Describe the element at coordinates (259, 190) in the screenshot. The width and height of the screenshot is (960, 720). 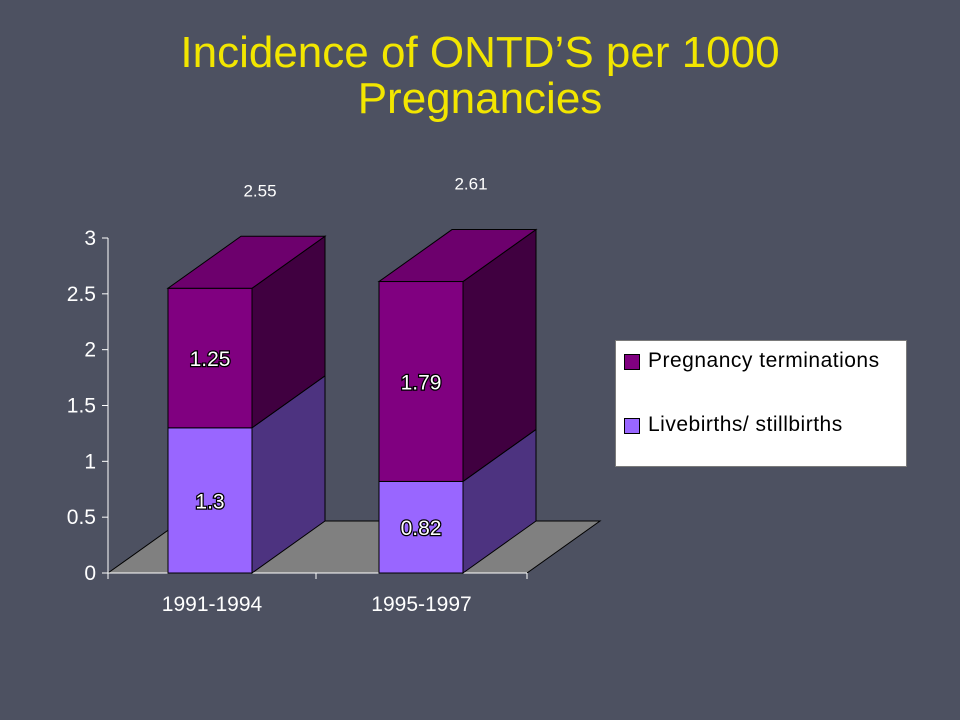
I see `total-label-1991-1994: 2.55` at that location.